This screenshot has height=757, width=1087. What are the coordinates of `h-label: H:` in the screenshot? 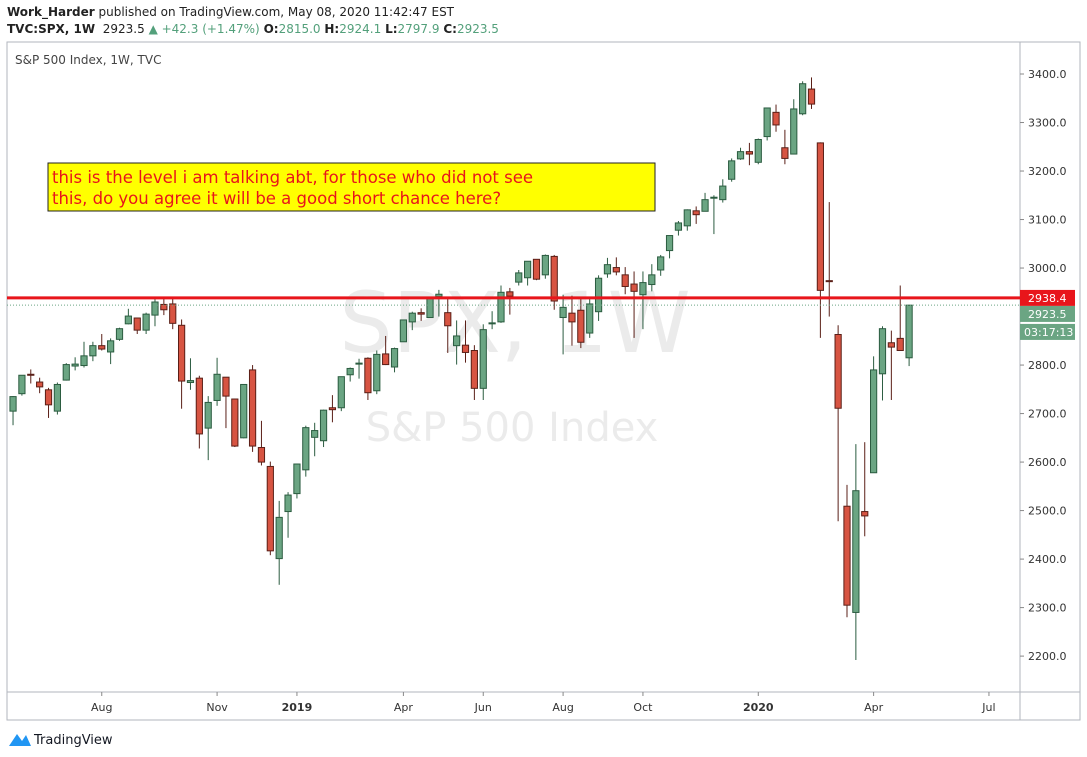 It's located at (332, 29).